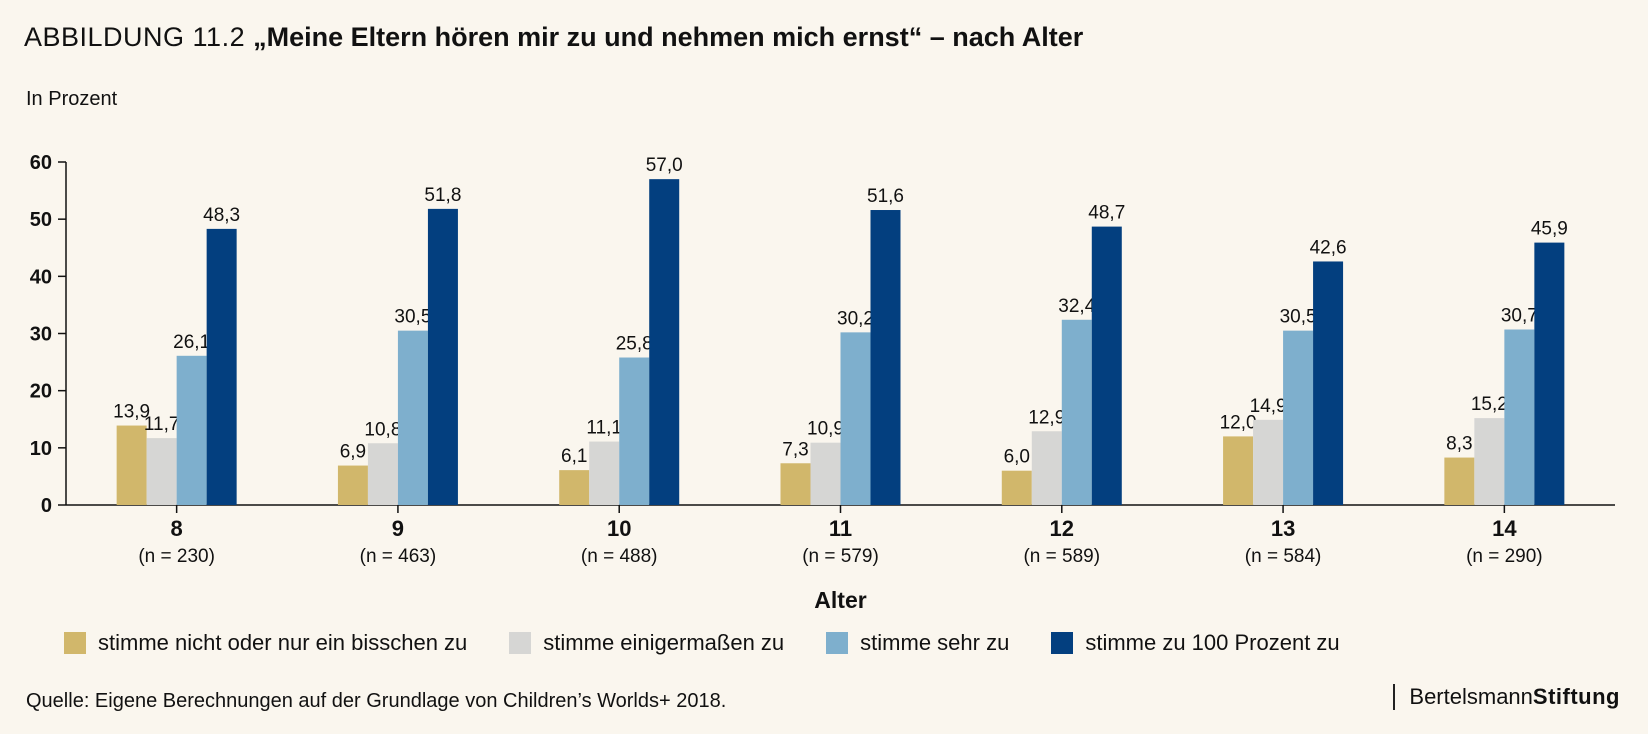 This screenshot has width=1648, height=734. Describe the element at coordinates (72, 99) in the screenshot. I see `unit-label: In Prozent` at that location.